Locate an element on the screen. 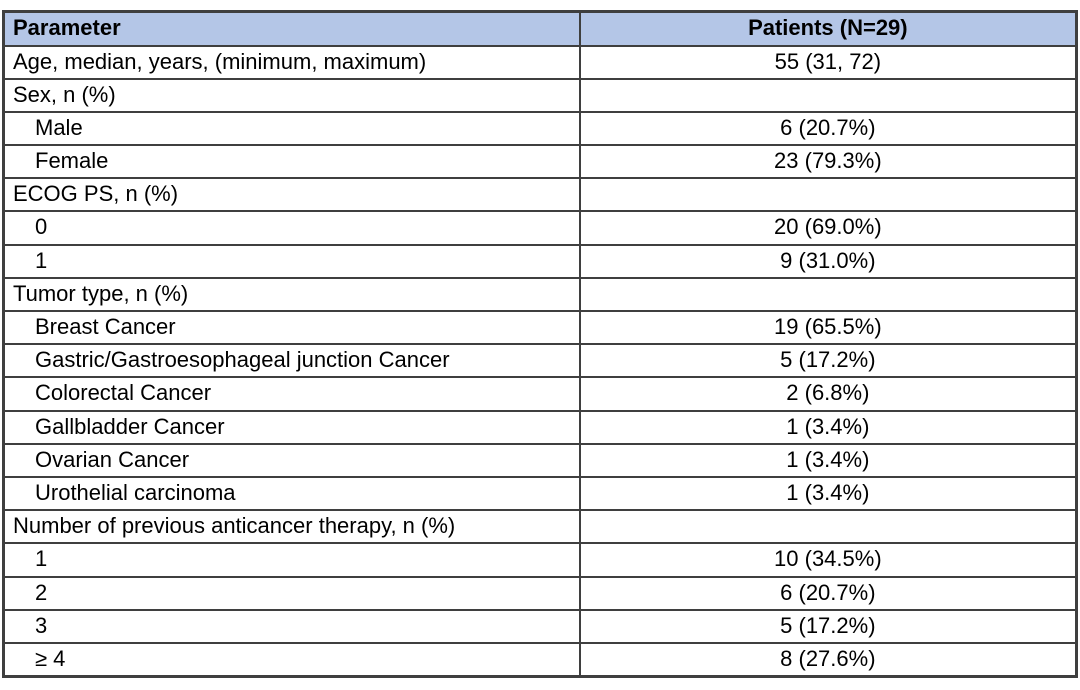  value-cell: 55 (31, 72) is located at coordinates (828, 62).